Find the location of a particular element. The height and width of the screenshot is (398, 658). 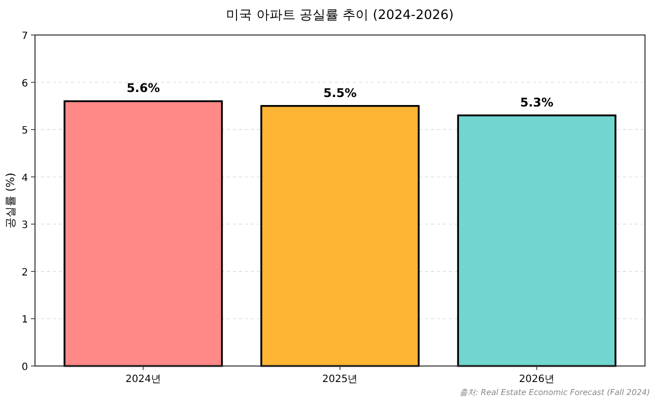

y-tick-label: 1 is located at coordinates (25, 320).